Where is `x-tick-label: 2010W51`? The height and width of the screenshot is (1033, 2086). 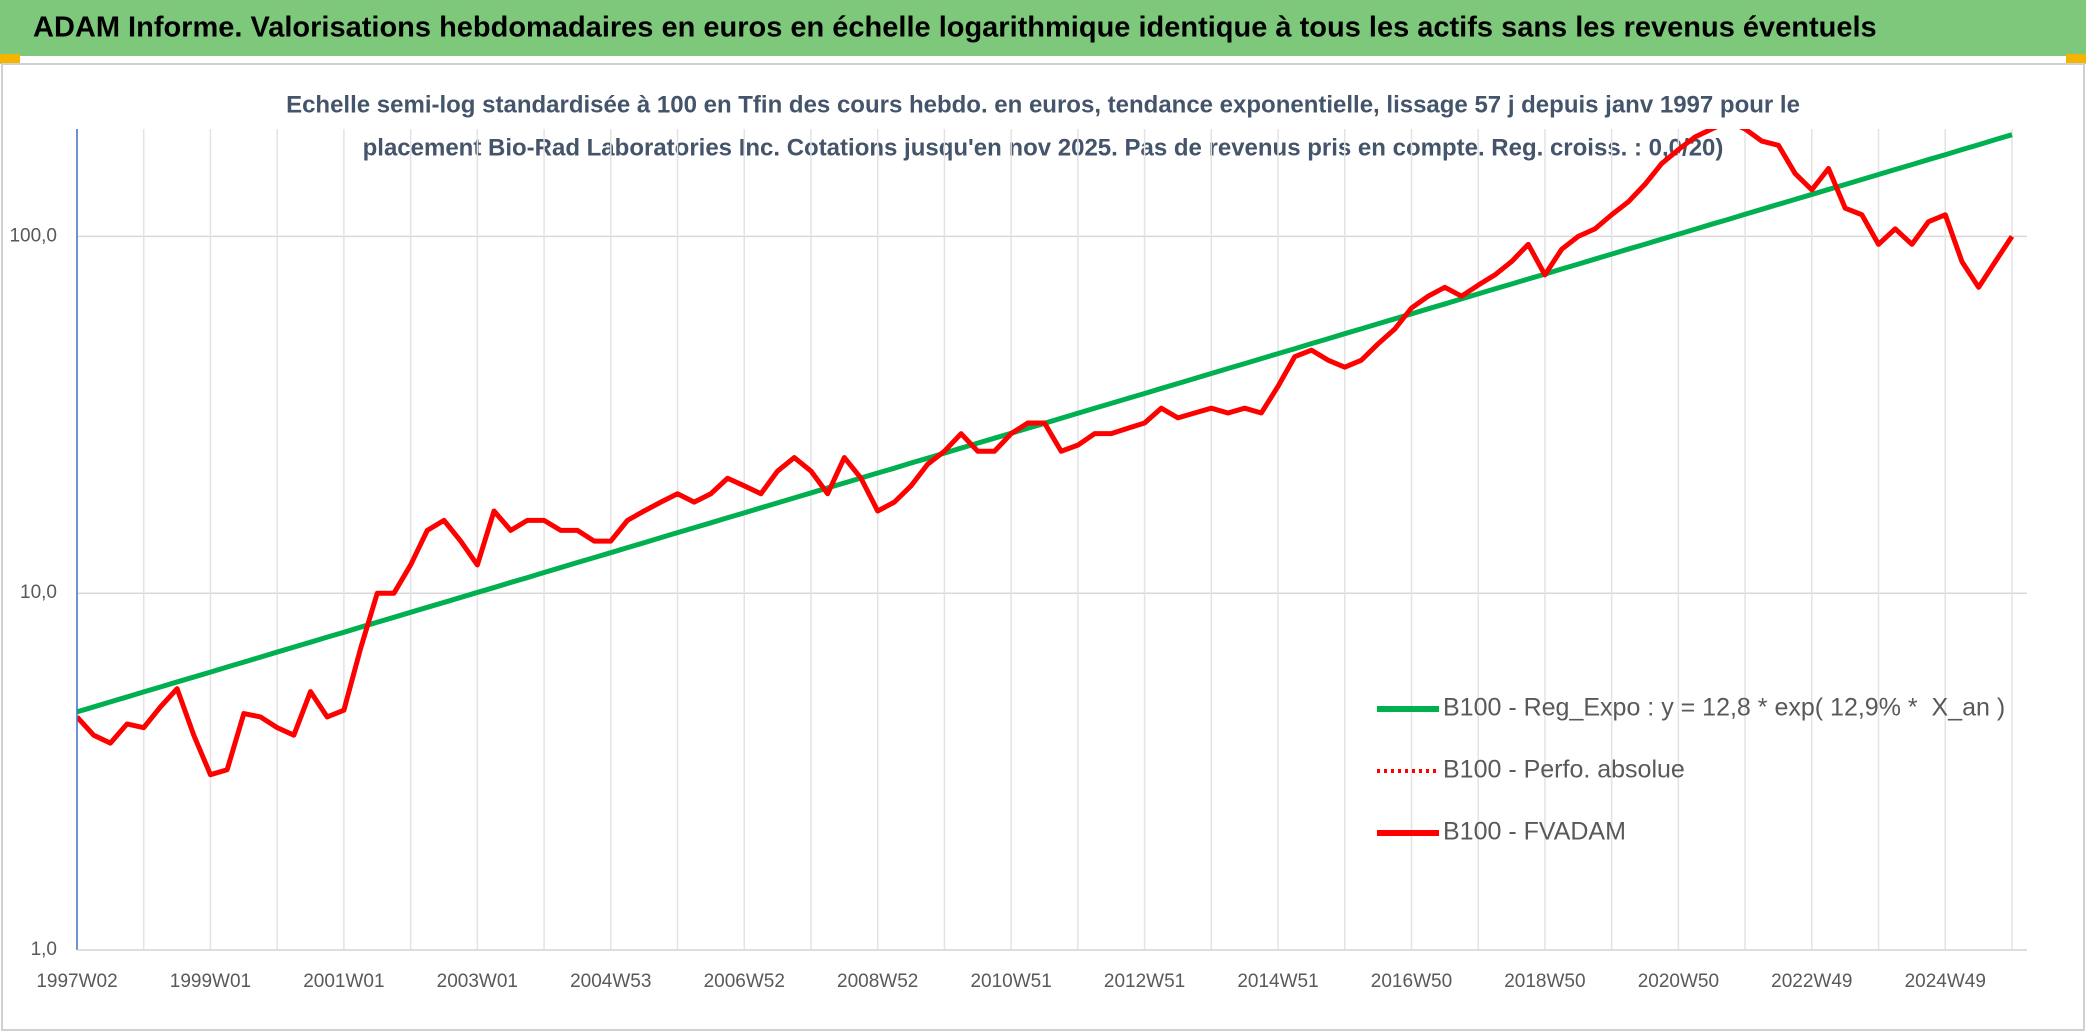 x-tick-label: 2010W51 is located at coordinates (1010, 981).